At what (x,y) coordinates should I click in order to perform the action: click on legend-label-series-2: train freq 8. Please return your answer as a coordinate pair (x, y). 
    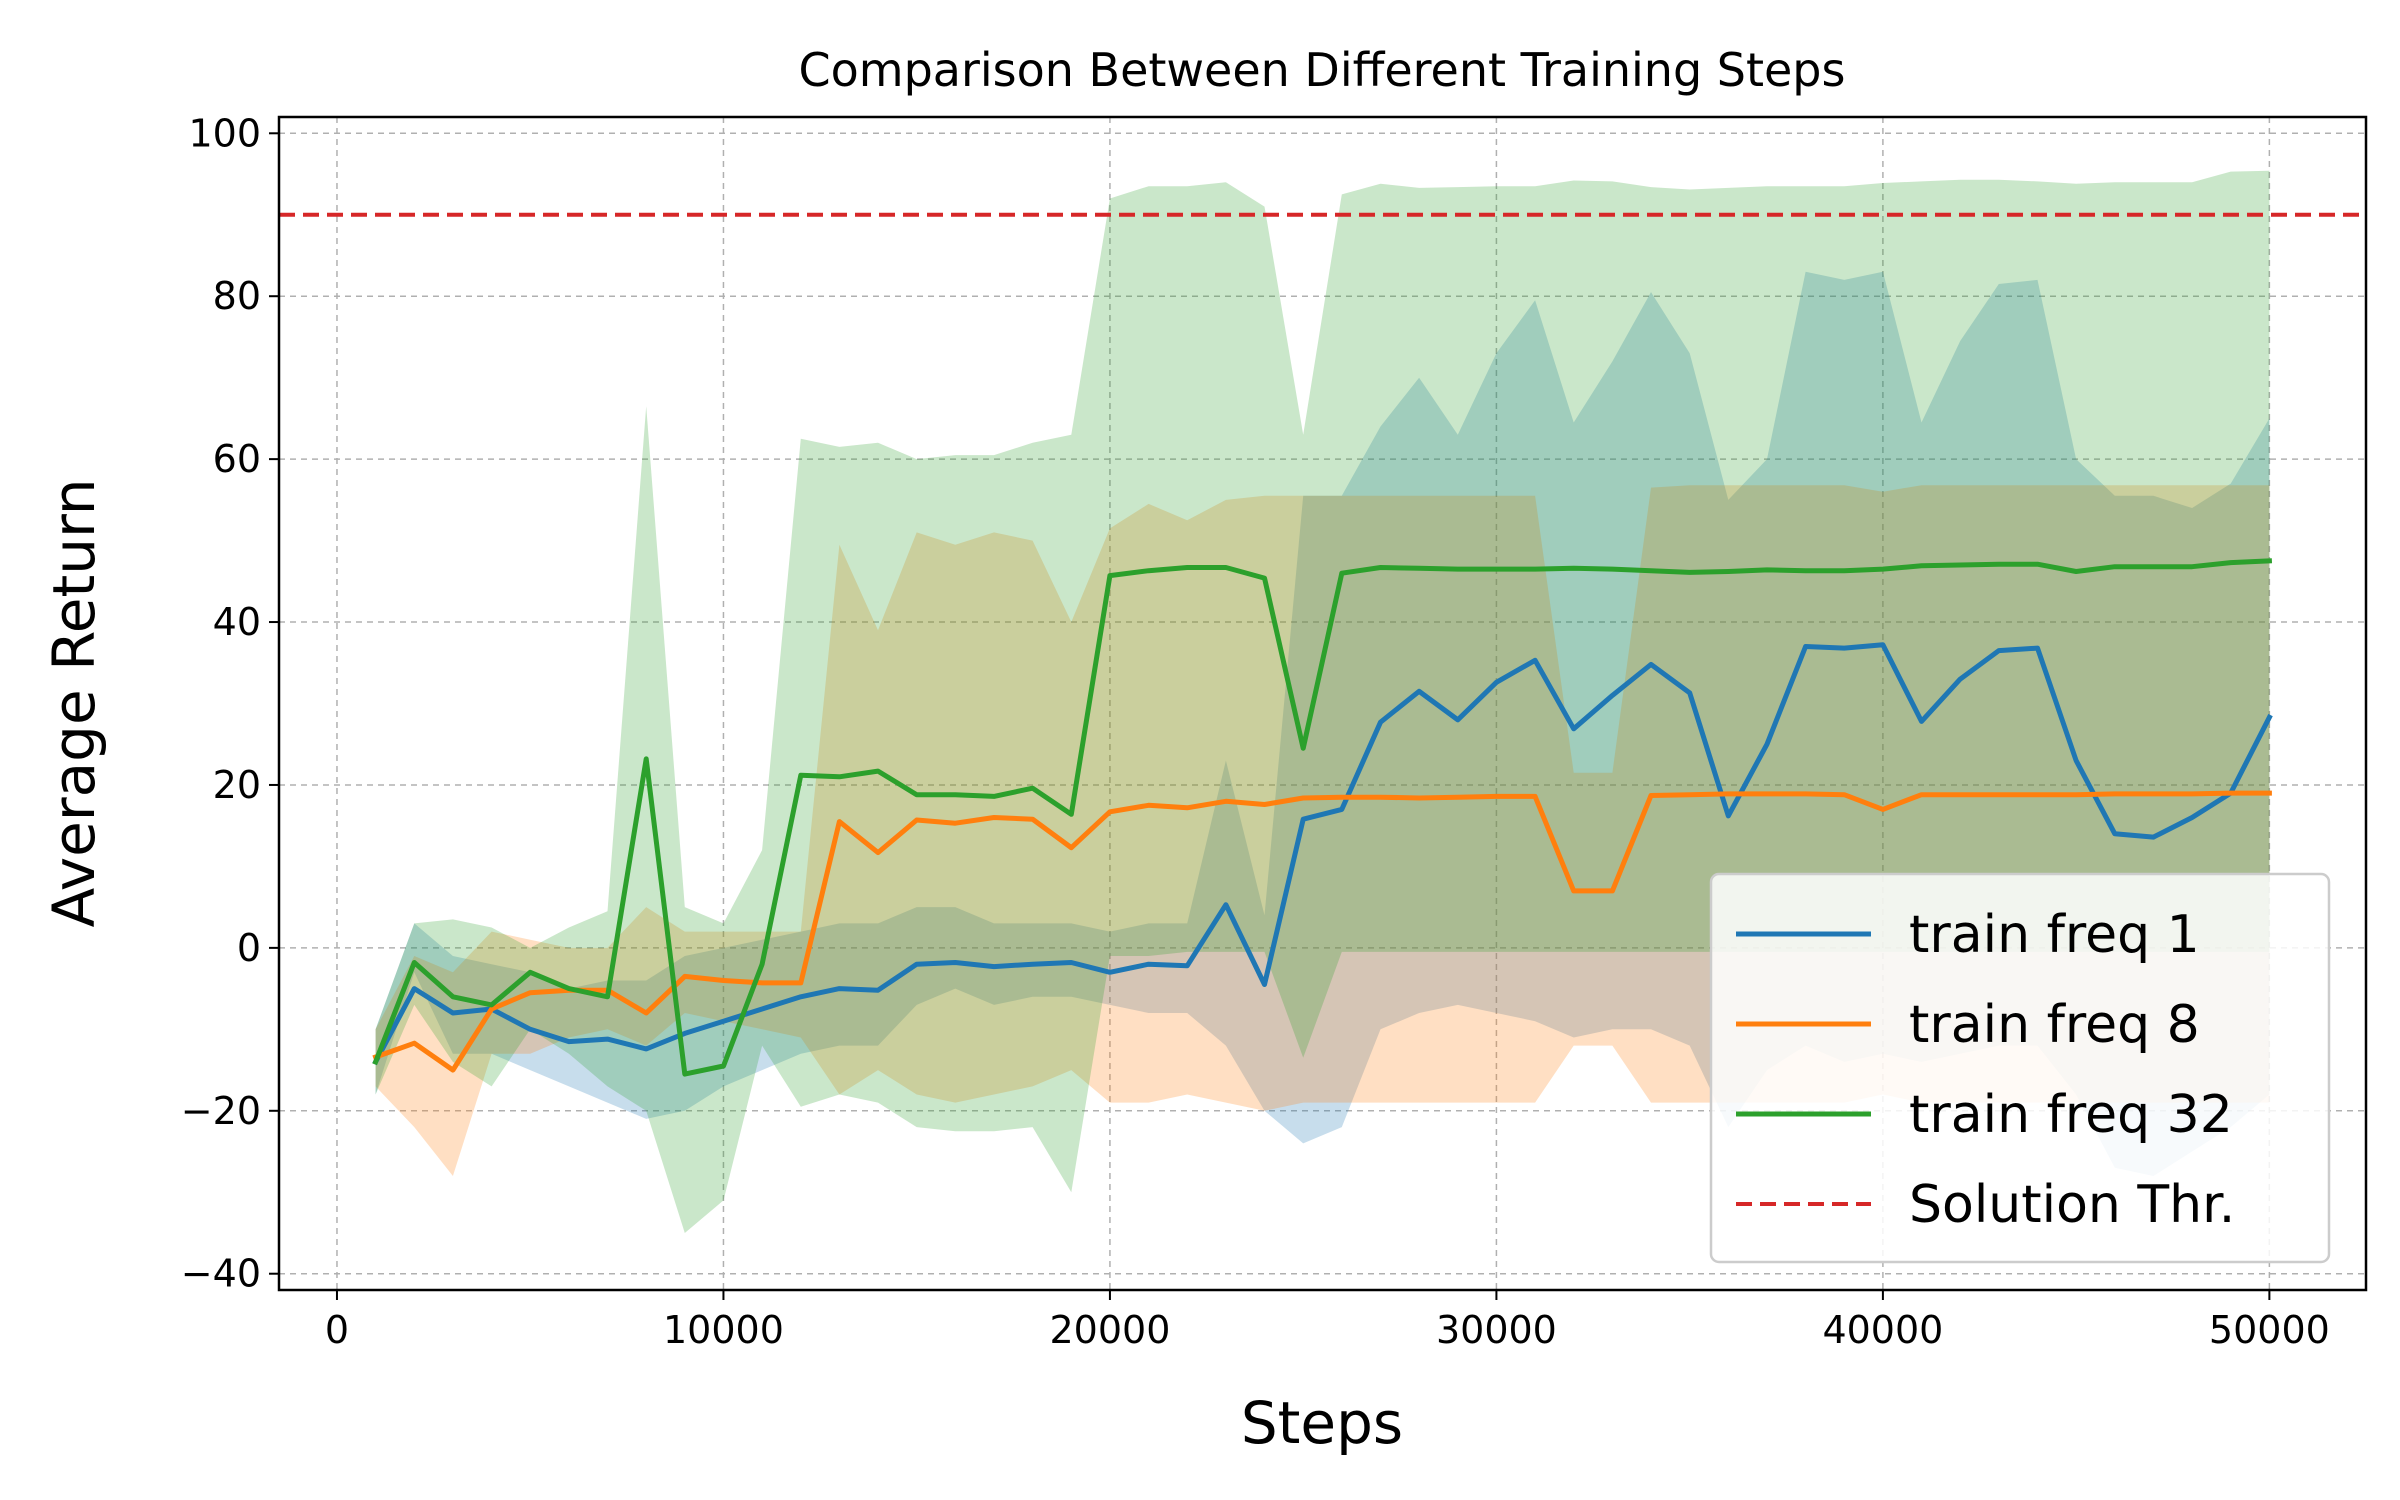
    Looking at the image, I should click on (2054, 1025).